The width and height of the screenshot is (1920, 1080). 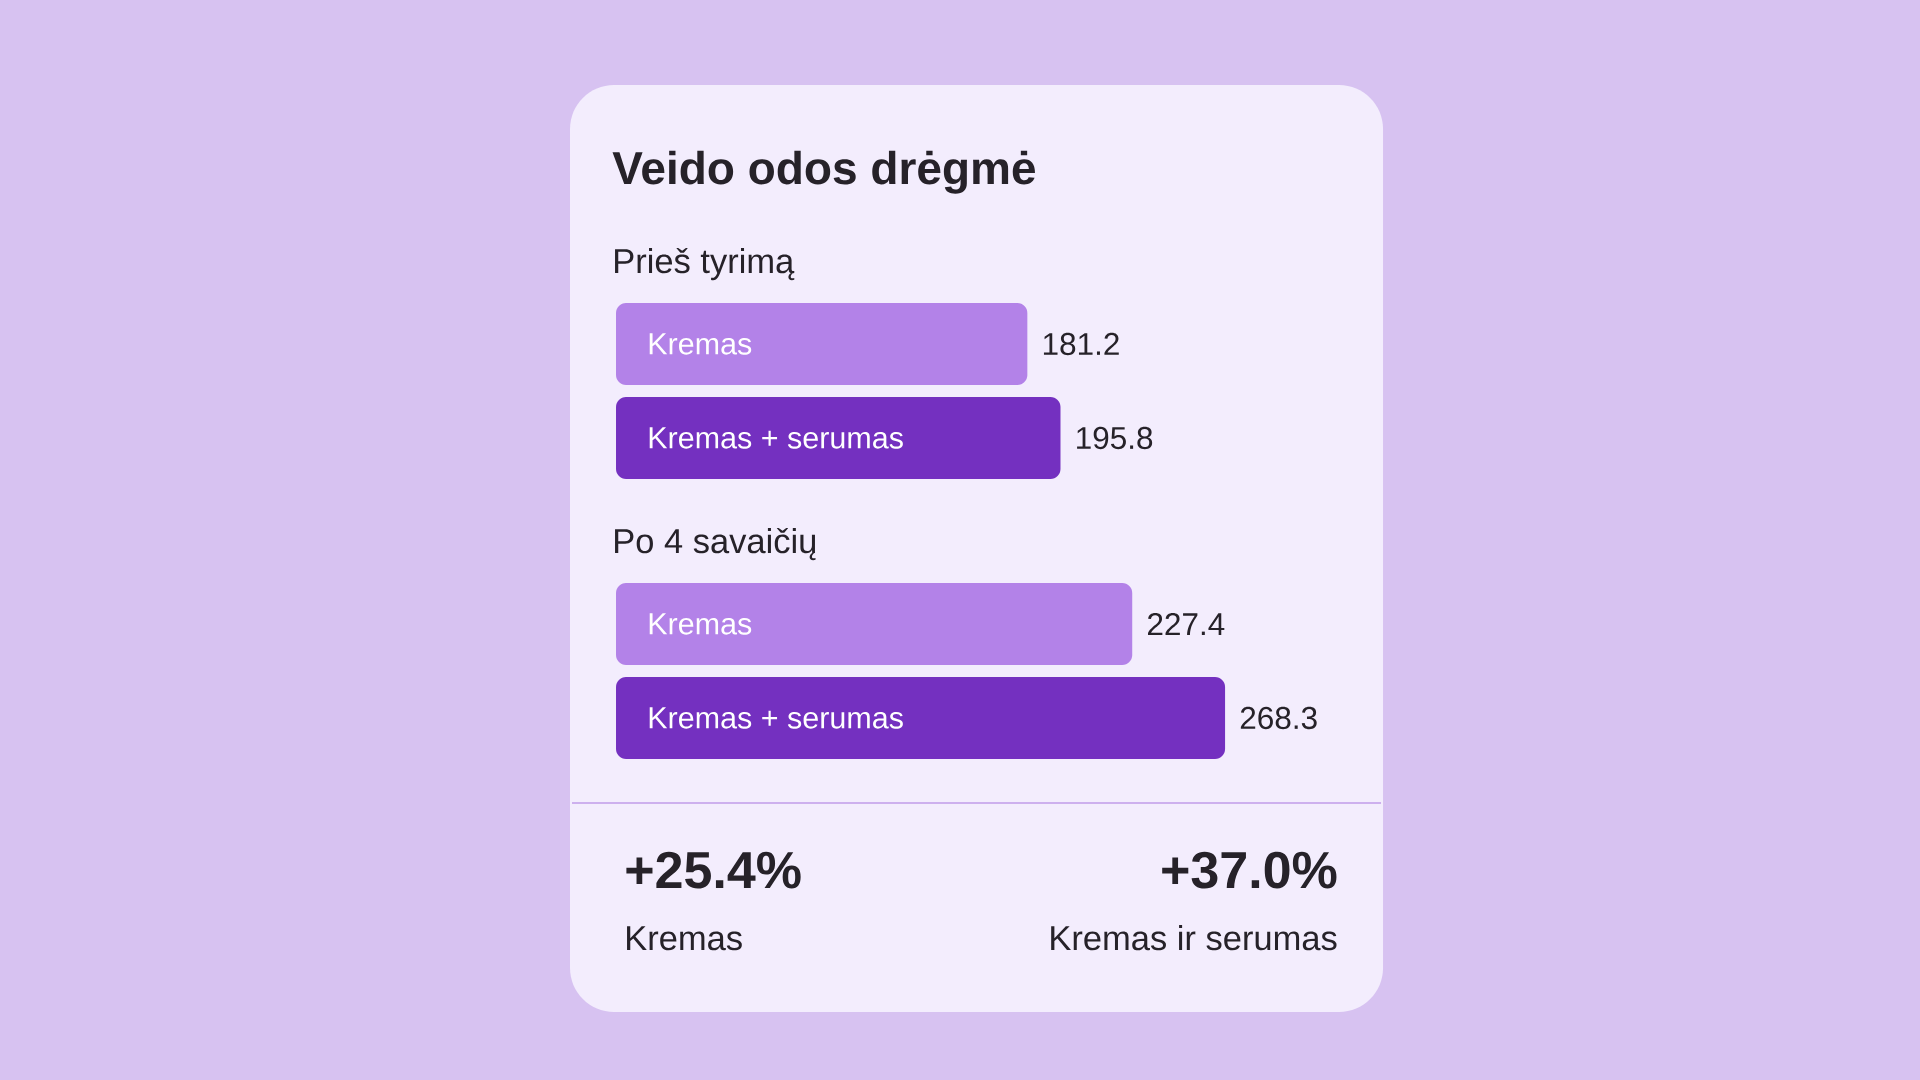 I want to click on text: Kremas + serumas, so click(x=776, y=718).